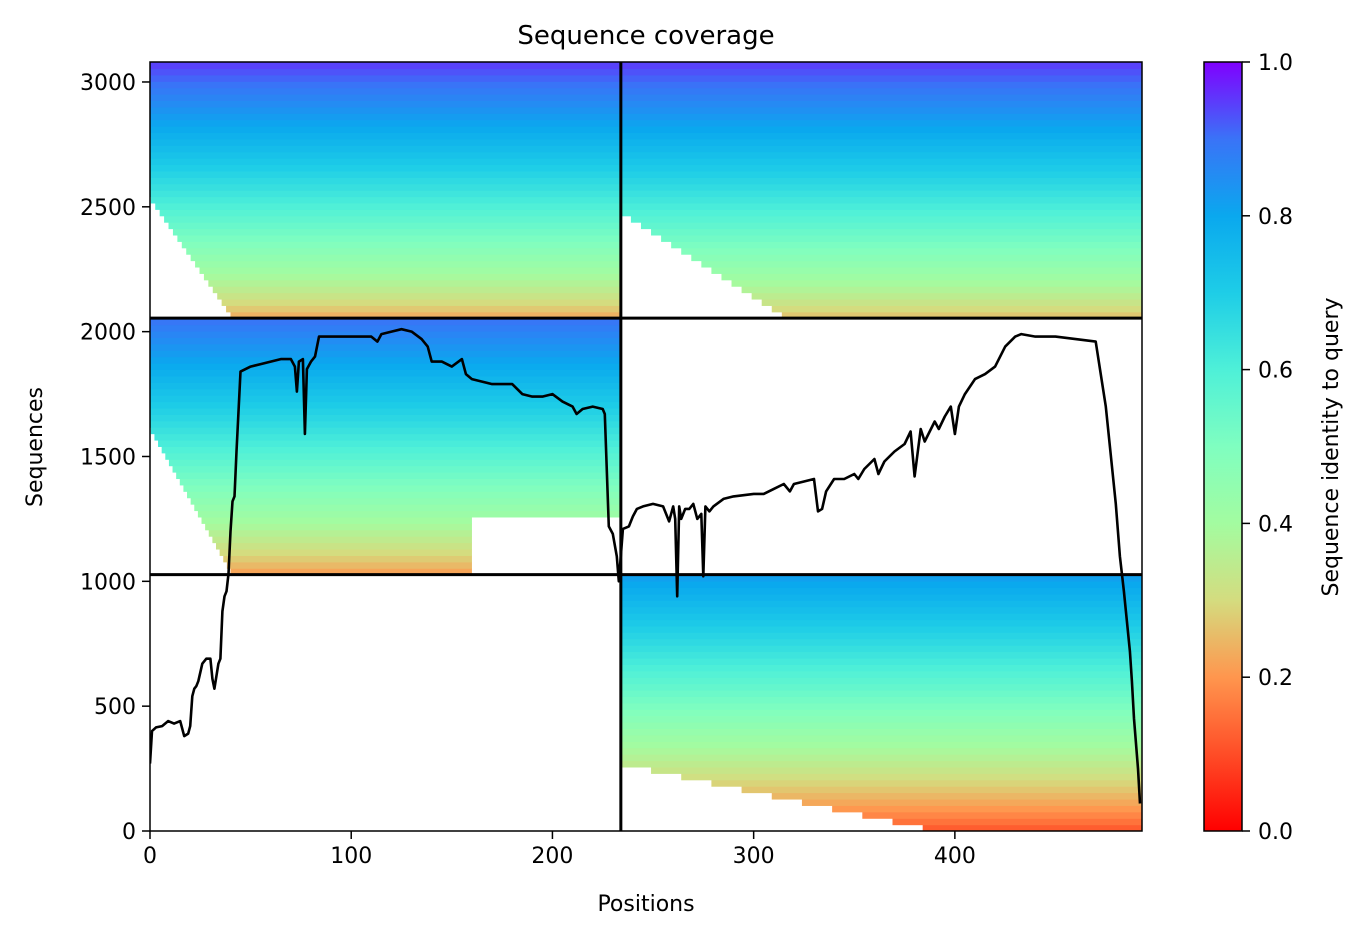  What do you see at coordinates (1267, 448) in the screenshot?
I see `colorbar-ticks: 0.0 0.2 0.4 0.6 0.8 1.0` at bounding box center [1267, 448].